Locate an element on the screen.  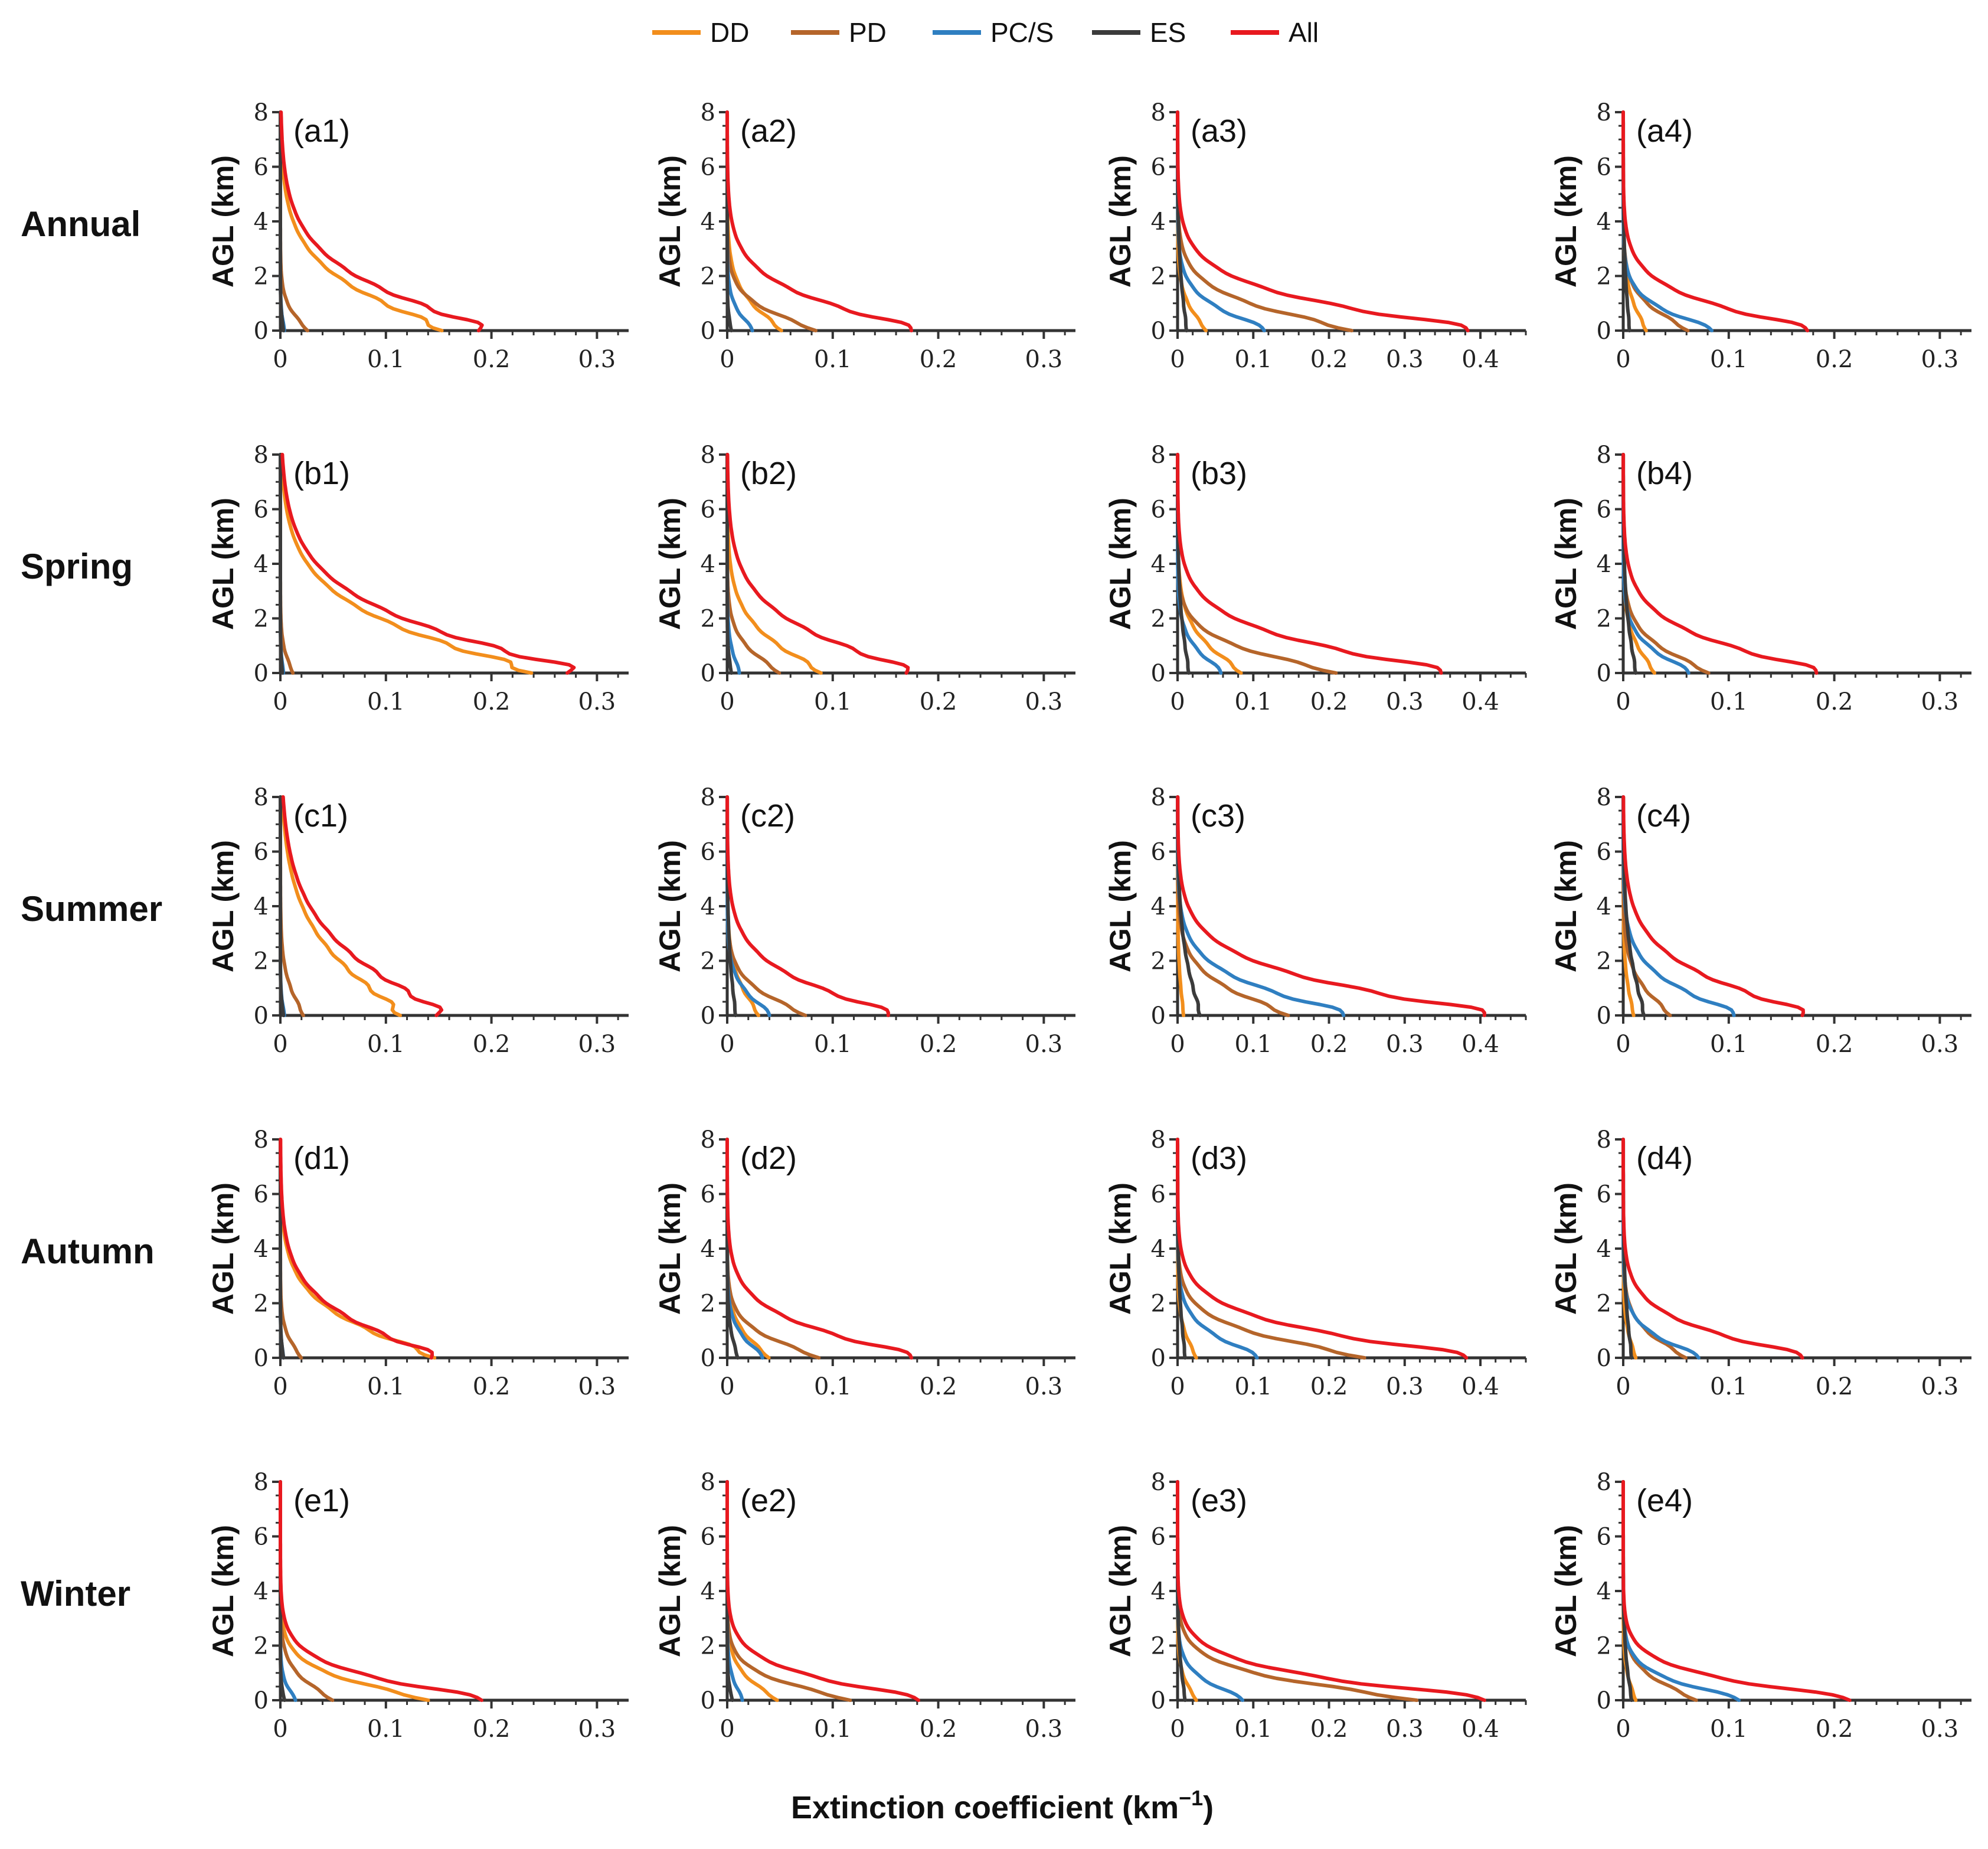
panel-label: (a2) is located at coordinates (768, 131).